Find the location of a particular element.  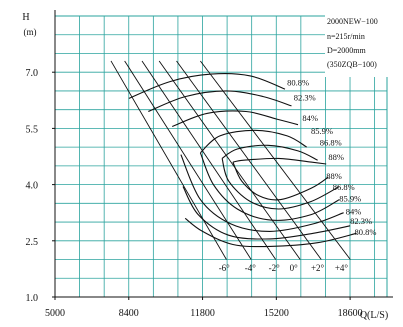

legend-line-3: D=2000mm is located at coordinates (347, 50).